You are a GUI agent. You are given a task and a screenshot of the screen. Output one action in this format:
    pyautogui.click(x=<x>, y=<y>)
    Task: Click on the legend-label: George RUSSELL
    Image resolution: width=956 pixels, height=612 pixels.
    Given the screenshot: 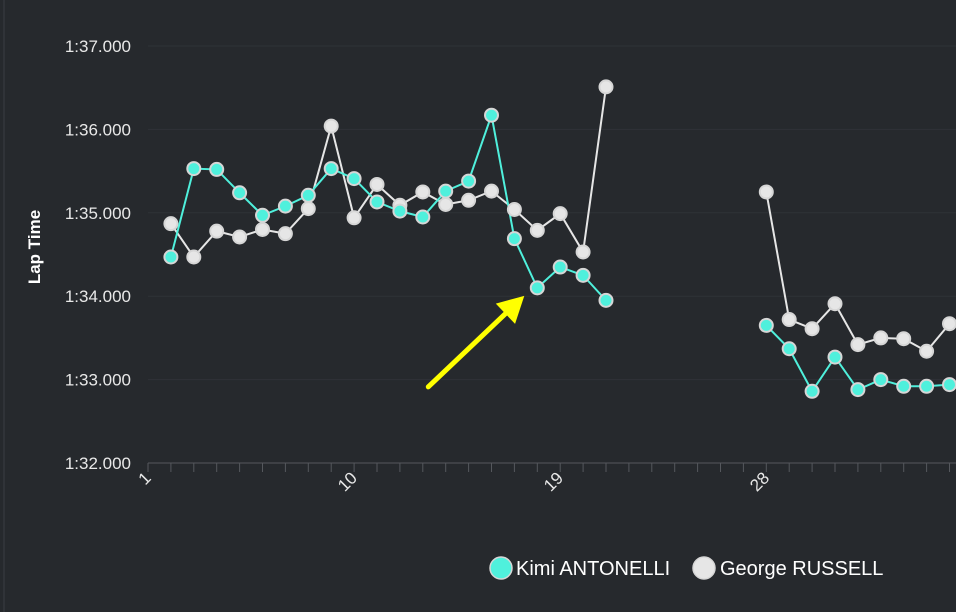 What is the action you would take?
    pyautogui.click(x=801, y=569)
    